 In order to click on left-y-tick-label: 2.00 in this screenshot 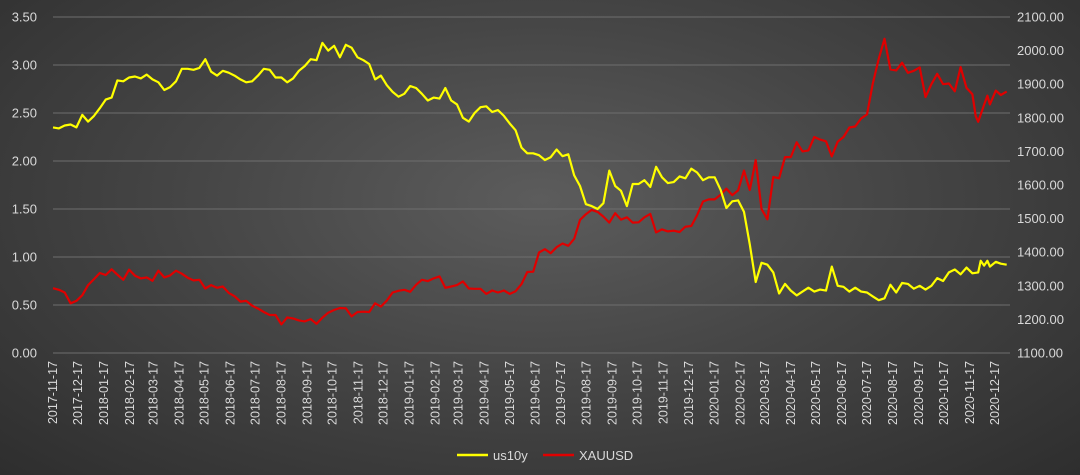, I will do `click(24, 161)`.